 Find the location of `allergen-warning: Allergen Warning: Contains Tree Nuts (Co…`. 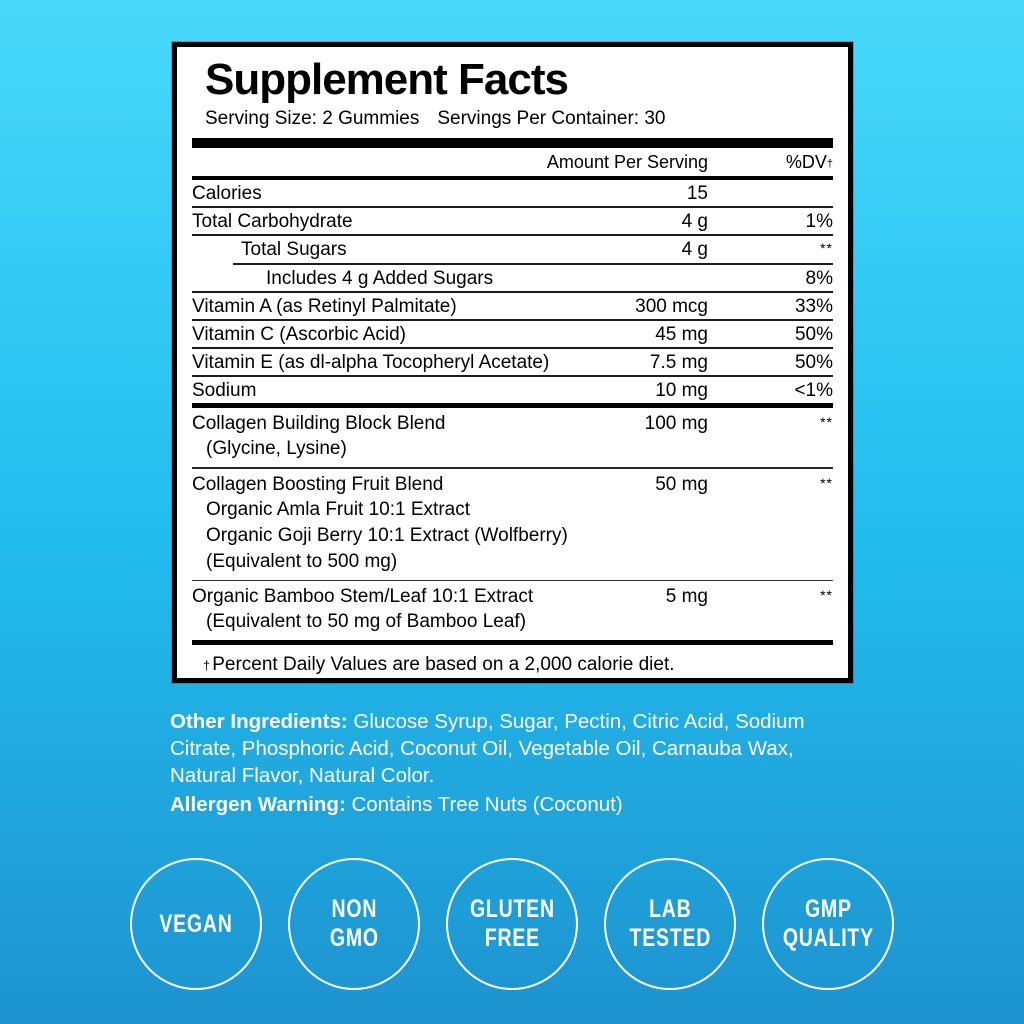

allergen-warning: Allergen Warning: Contains Tree Nuts (Co… is located at coordinates (516, 804).